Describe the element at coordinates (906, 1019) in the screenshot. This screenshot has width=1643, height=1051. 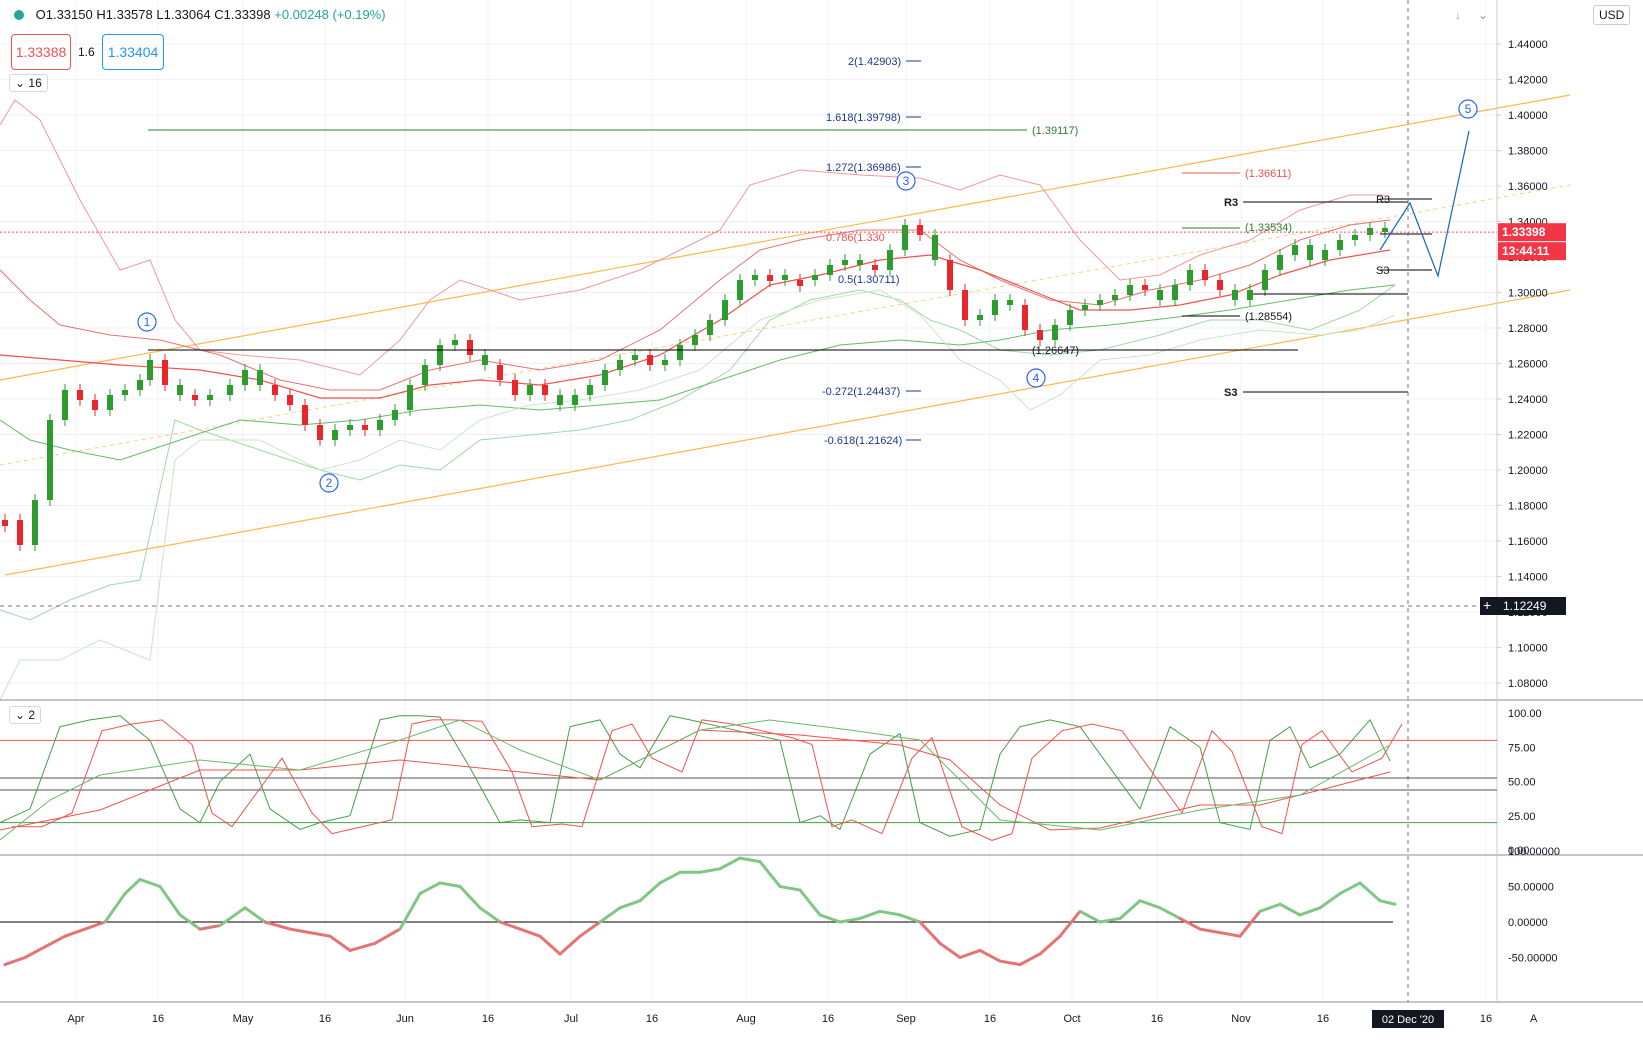
I see `time-tick: Sep` at that location.